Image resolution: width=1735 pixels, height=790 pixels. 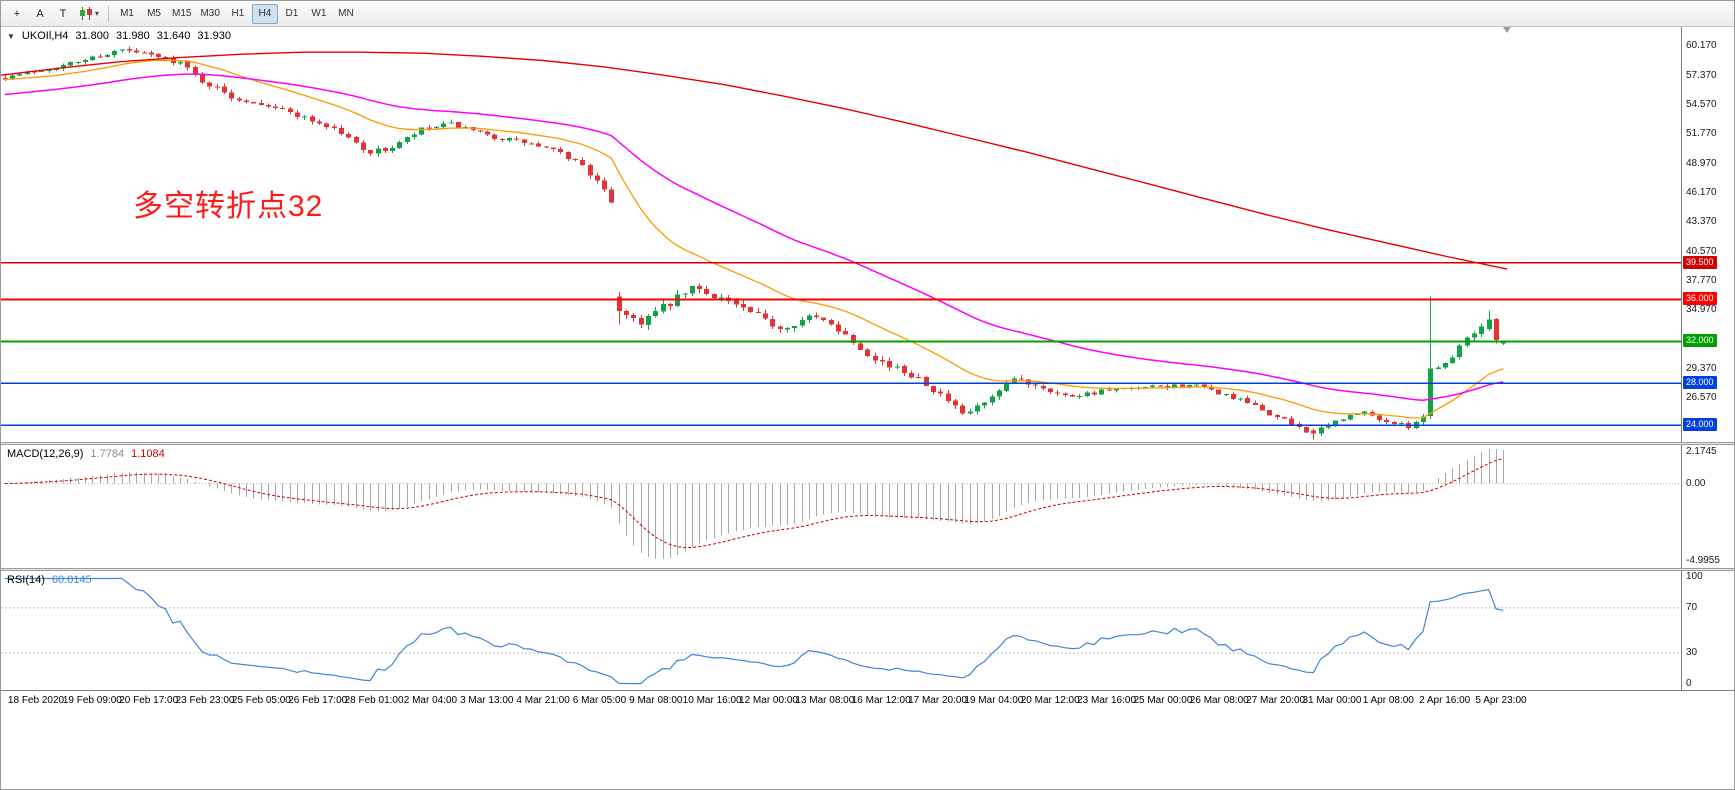 What do you see at coordinates (228, 206) in the screenshot?
I see `chart-annotation-text: 多空转折点32` at bounding box center [228, 206].